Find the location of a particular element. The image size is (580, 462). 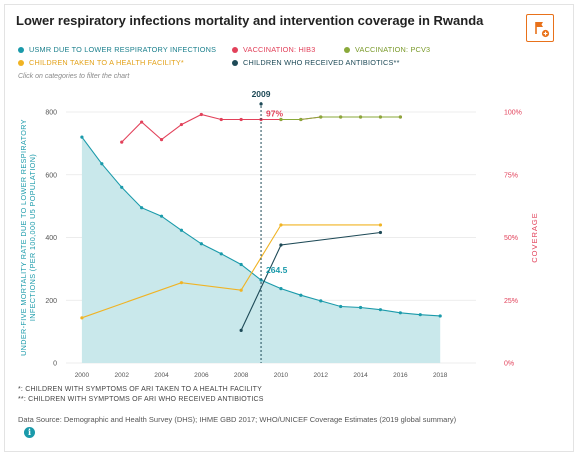

legend-item-usmr: USMR DUE TO LOWER RESPIRATORY INFECTIONS is located at coordinates (117, 49).